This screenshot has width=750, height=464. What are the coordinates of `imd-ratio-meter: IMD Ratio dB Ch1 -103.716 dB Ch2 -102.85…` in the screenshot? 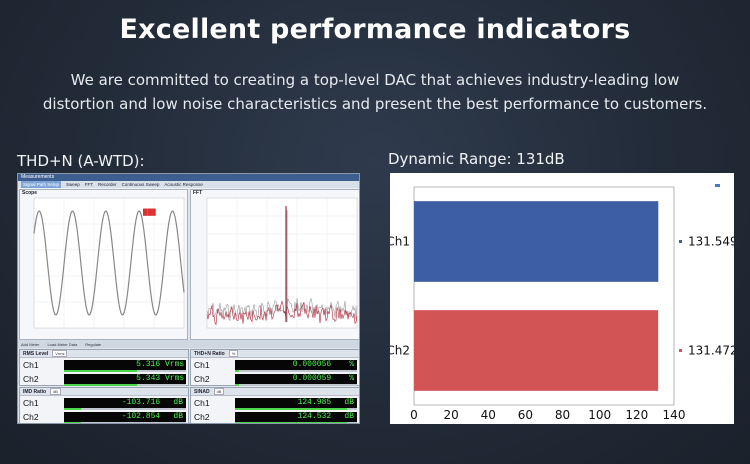 It's located at (104, 405).